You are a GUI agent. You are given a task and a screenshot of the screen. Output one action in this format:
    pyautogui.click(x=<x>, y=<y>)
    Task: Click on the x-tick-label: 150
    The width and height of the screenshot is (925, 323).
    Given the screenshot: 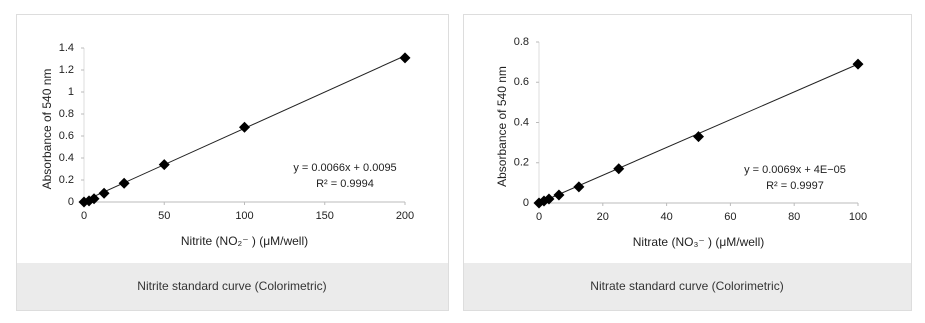 What is the action you would take?
    pyautogui.click(x=325, y=216)
    